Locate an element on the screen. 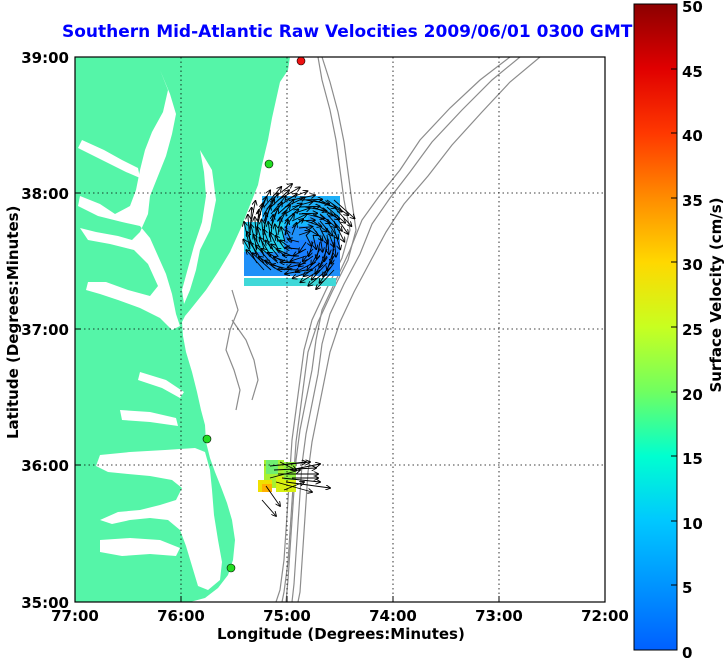 This screenshot has width=724, height=659. colorbar-tick-label: 25 is located at coordinates (692, 330).